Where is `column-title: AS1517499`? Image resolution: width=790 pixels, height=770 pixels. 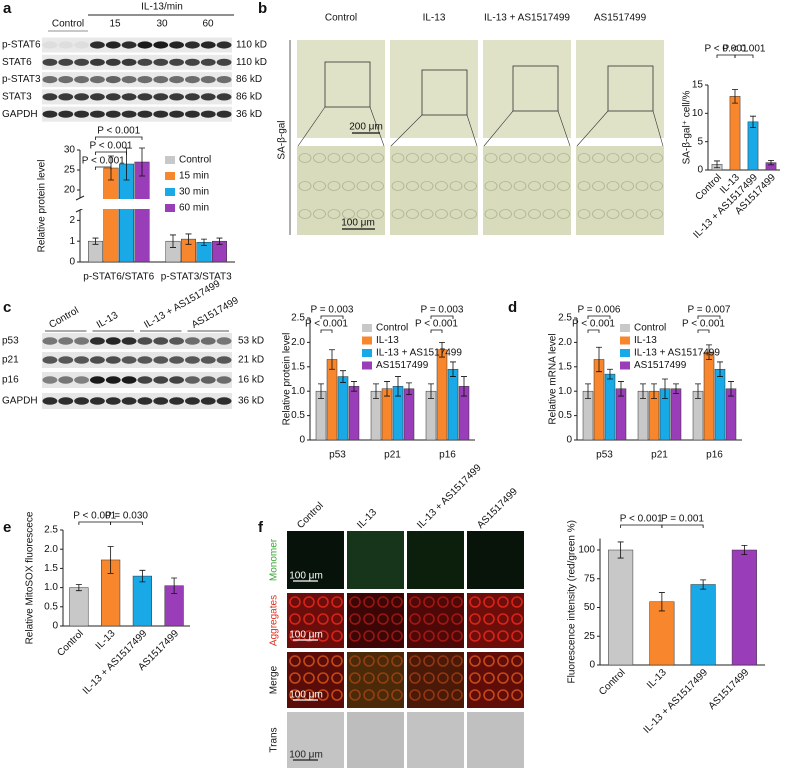 column-title: AS1517499 is located at coordinates (497, 508).